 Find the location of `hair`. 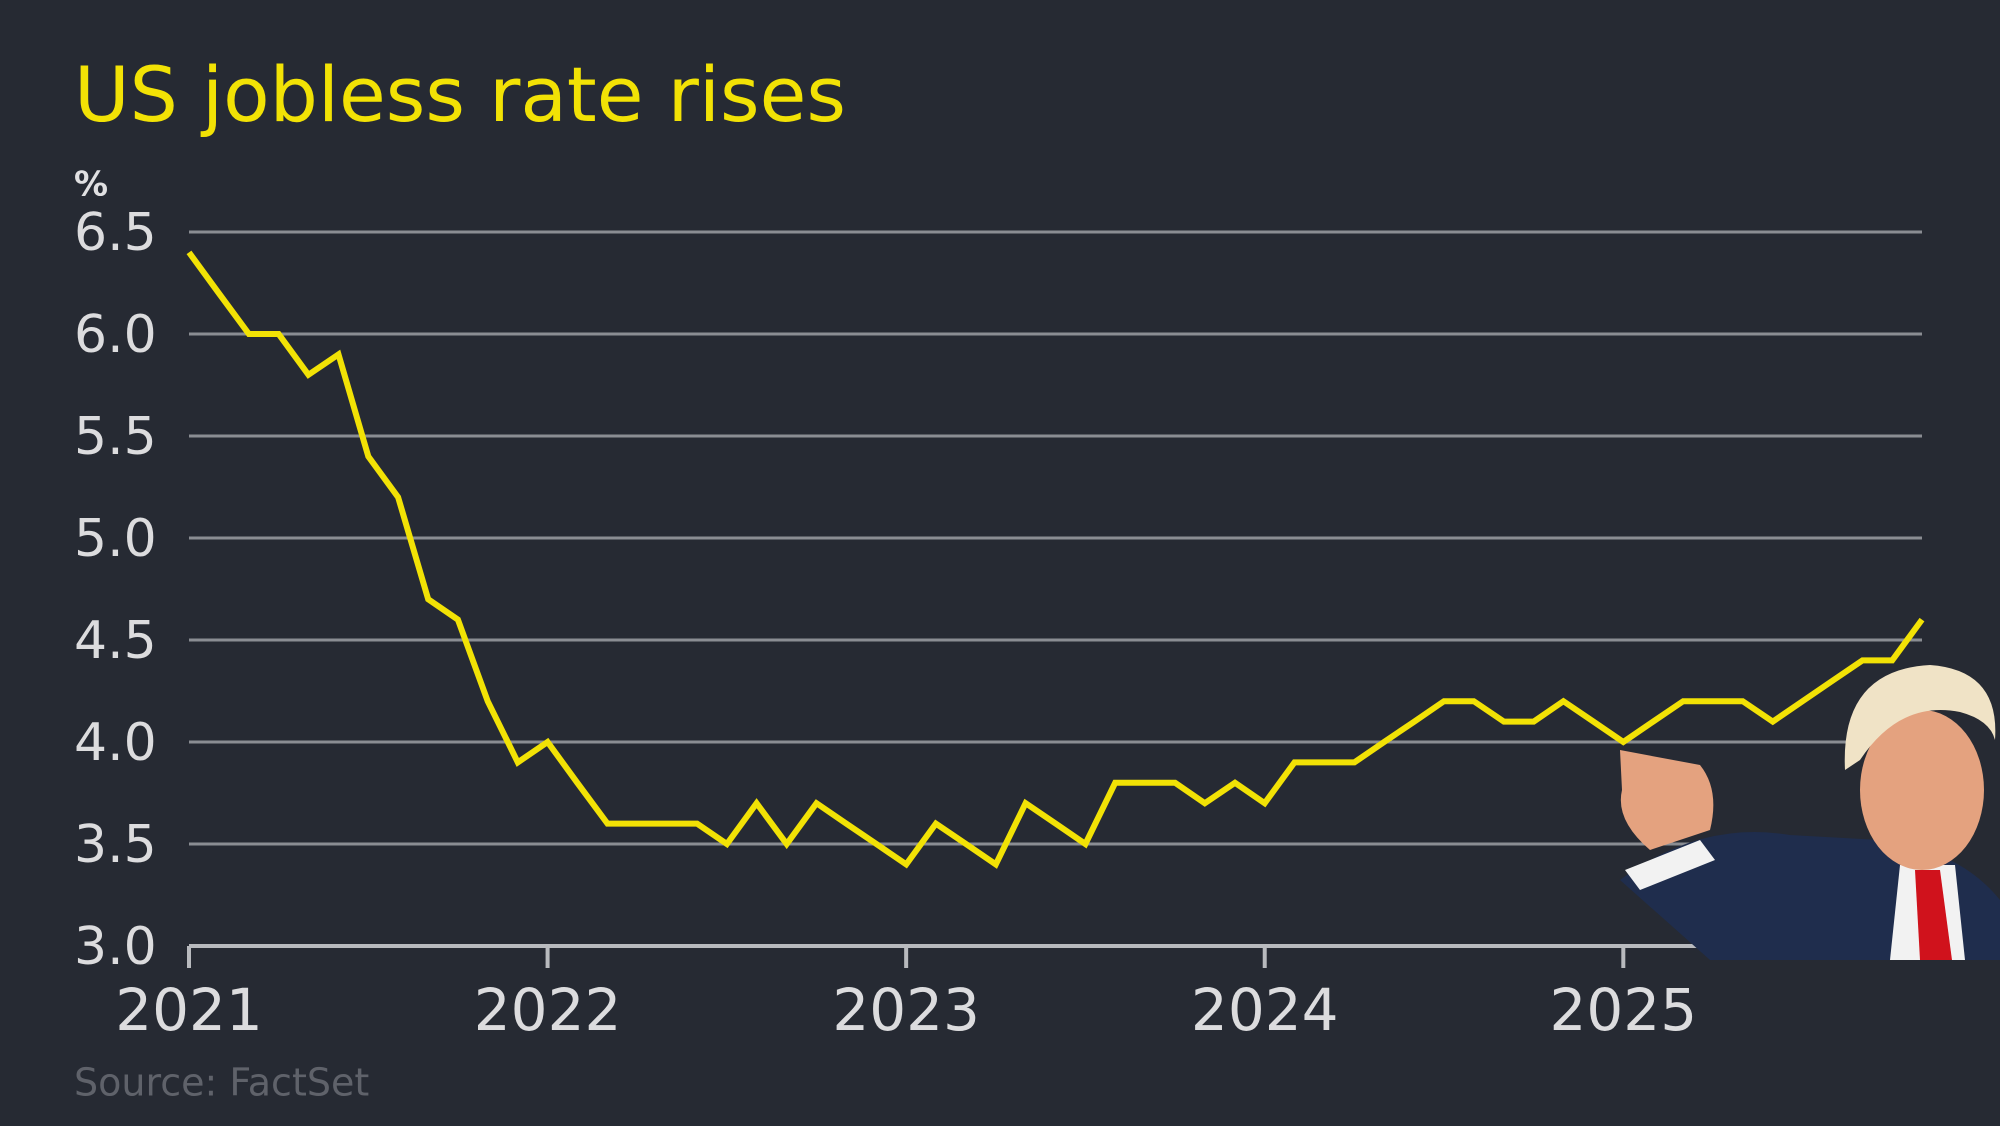

hair is located at coordinates (1920, 717).